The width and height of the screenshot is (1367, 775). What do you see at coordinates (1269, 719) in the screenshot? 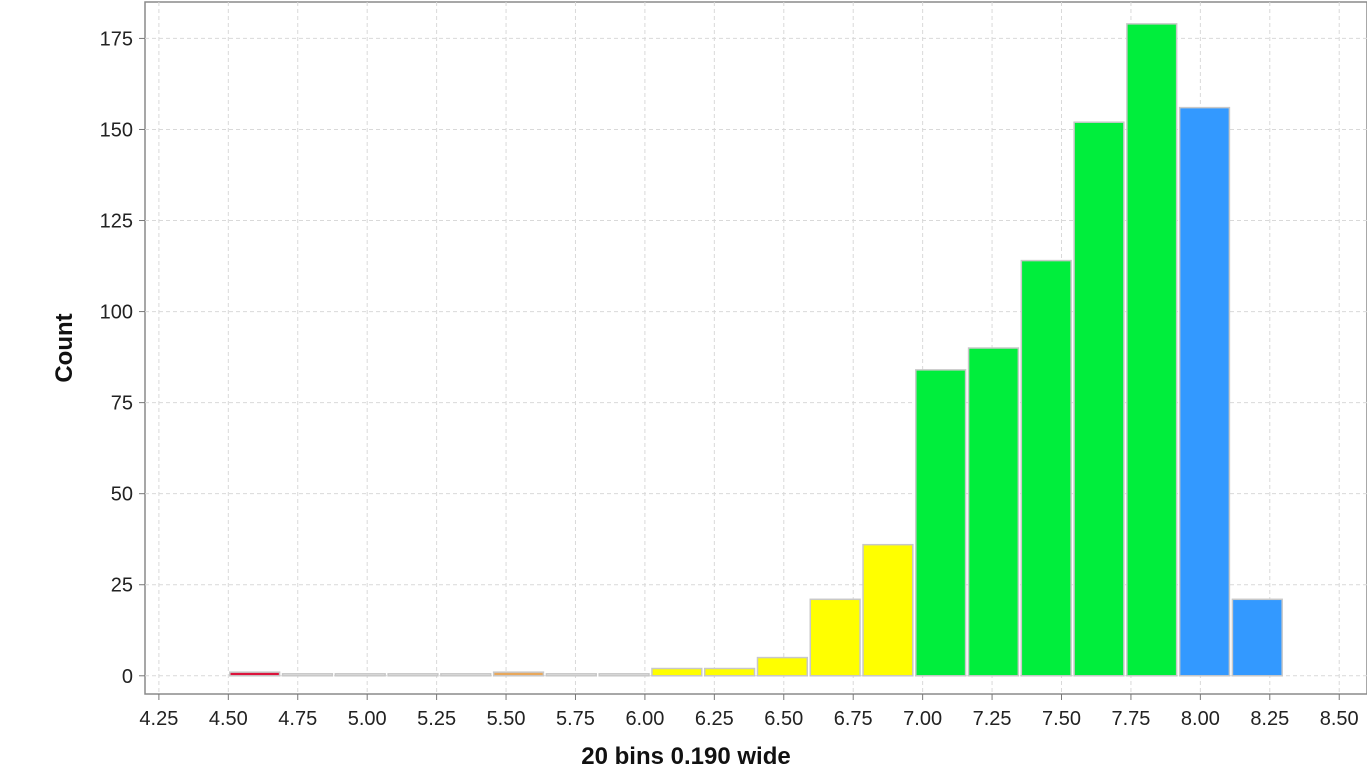
I see `x-tick-label: 8.25` at bounding box center [1269, 719].